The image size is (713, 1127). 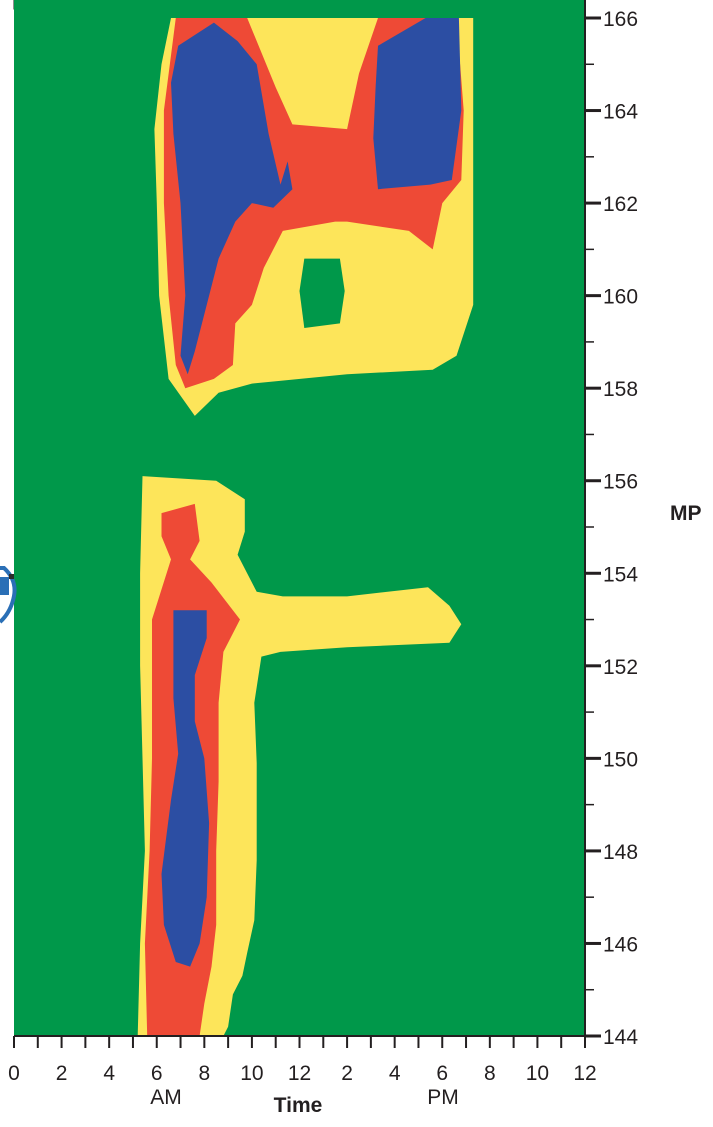 I want to click on x-tick-label: 0, so click(x=14, y=1073).